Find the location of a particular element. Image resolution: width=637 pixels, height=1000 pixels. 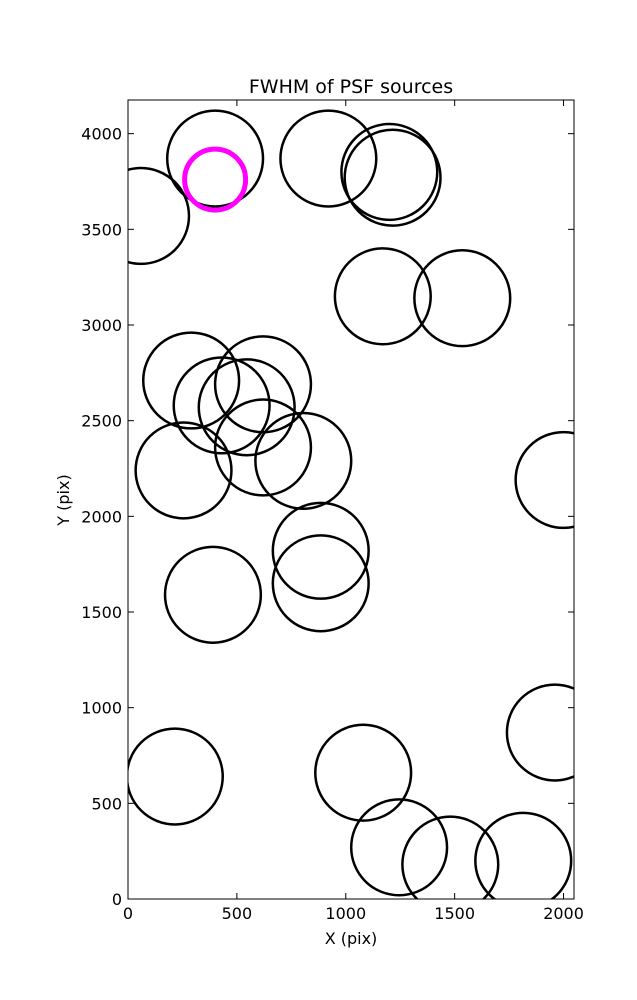

highlight-source-circle is located at coordinates (215, 179).